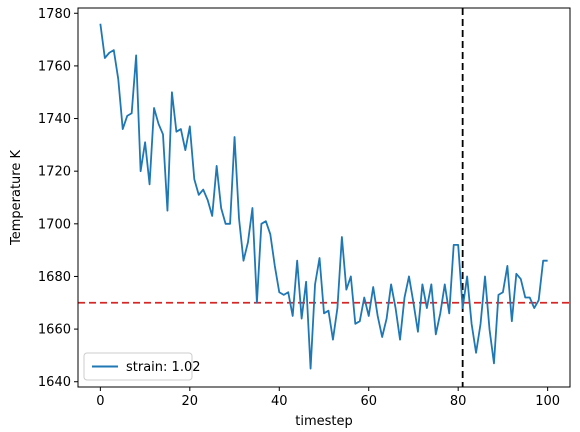 The image size is (580, 432). What do you see at coordinates (54, 224) in the screenshot?
I see `y-tick-label: 1700` at bounding box center [54, 224].